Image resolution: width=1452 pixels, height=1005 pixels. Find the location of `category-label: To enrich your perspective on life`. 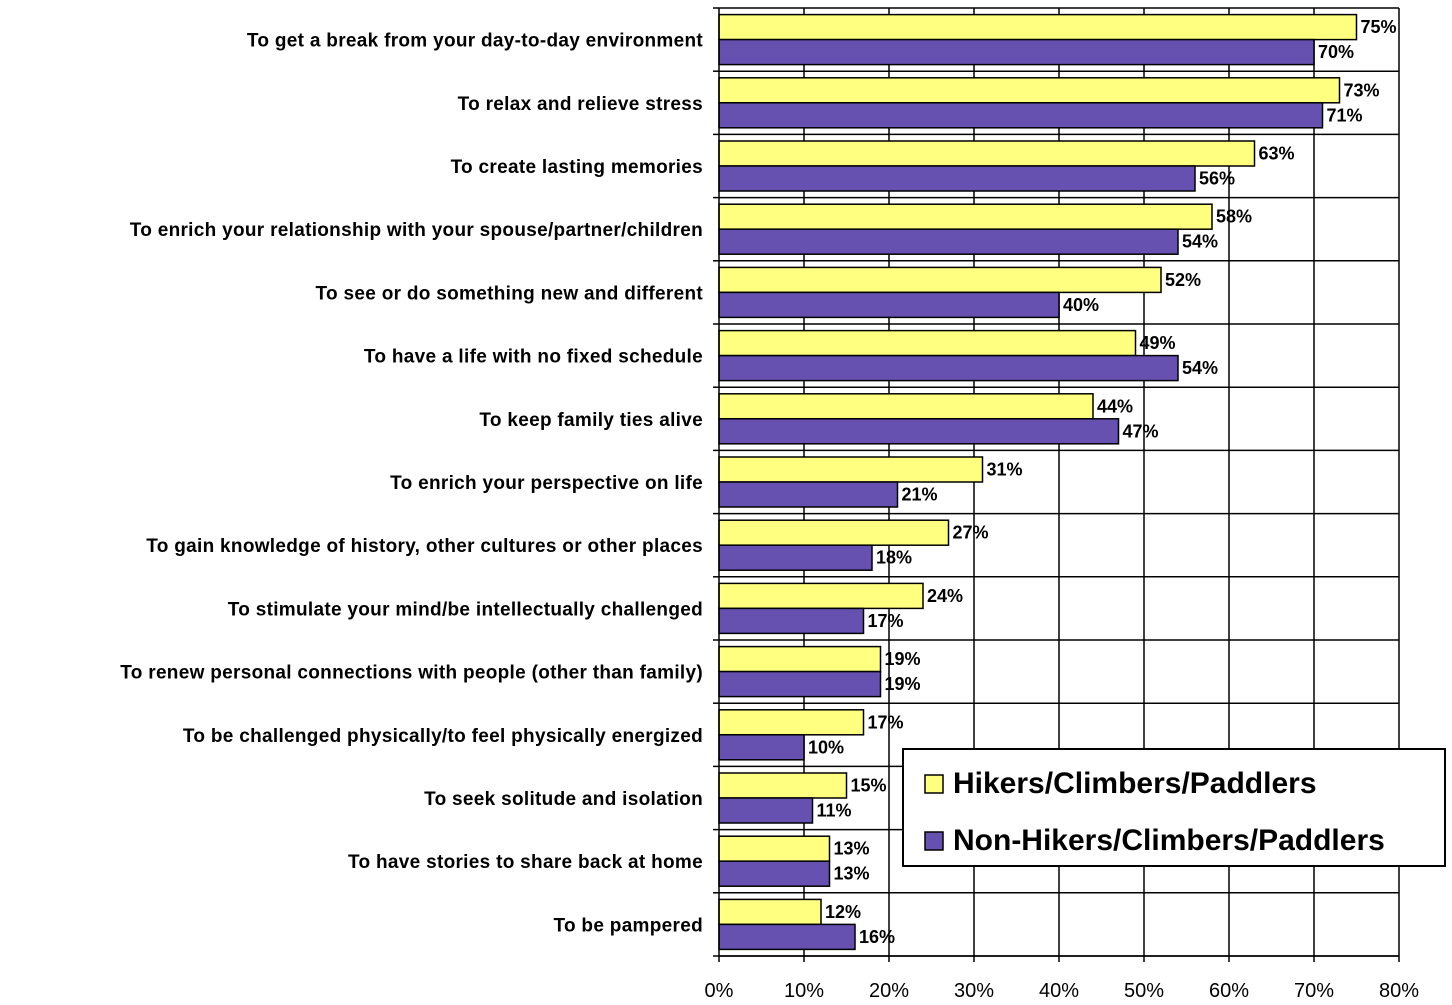

category-label: To enrich your perspective on life is located at coordinates (546, 483).